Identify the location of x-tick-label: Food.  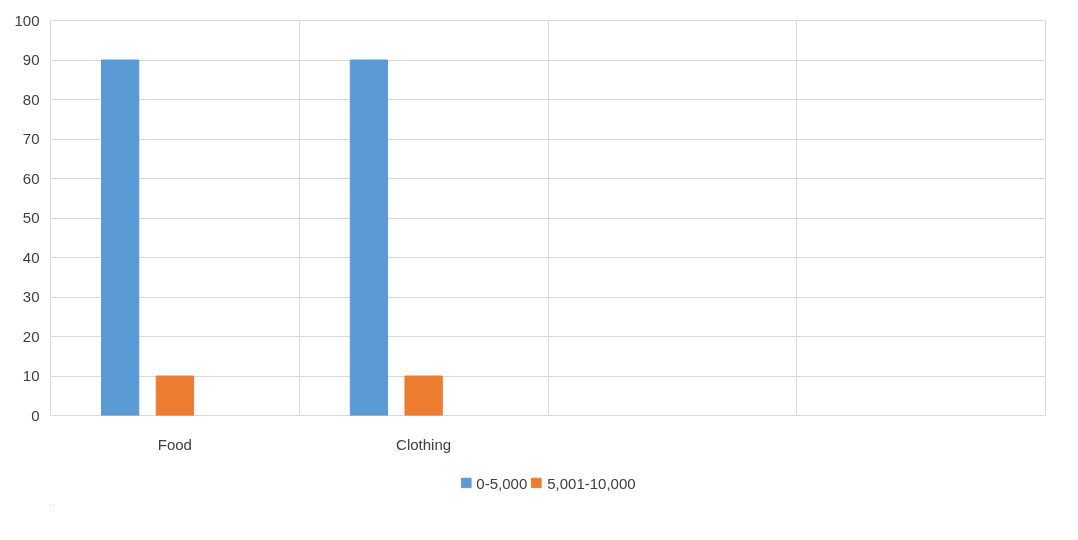
(174, 444).